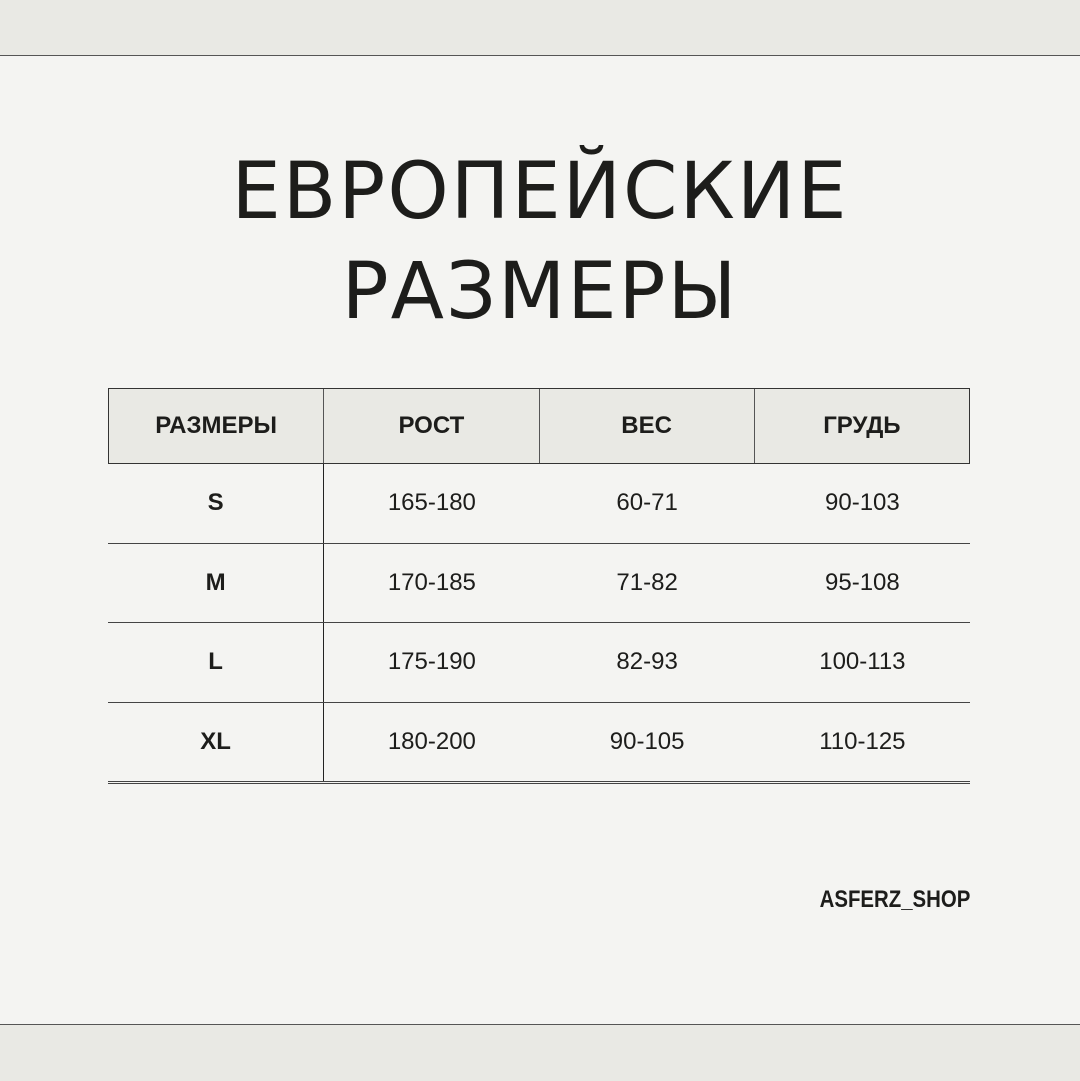 This screenshot has width=1080, height=1081. Describe the element at coordinates (431, 503) in the screenshot. I see `height-cell: 165-180` at that location.